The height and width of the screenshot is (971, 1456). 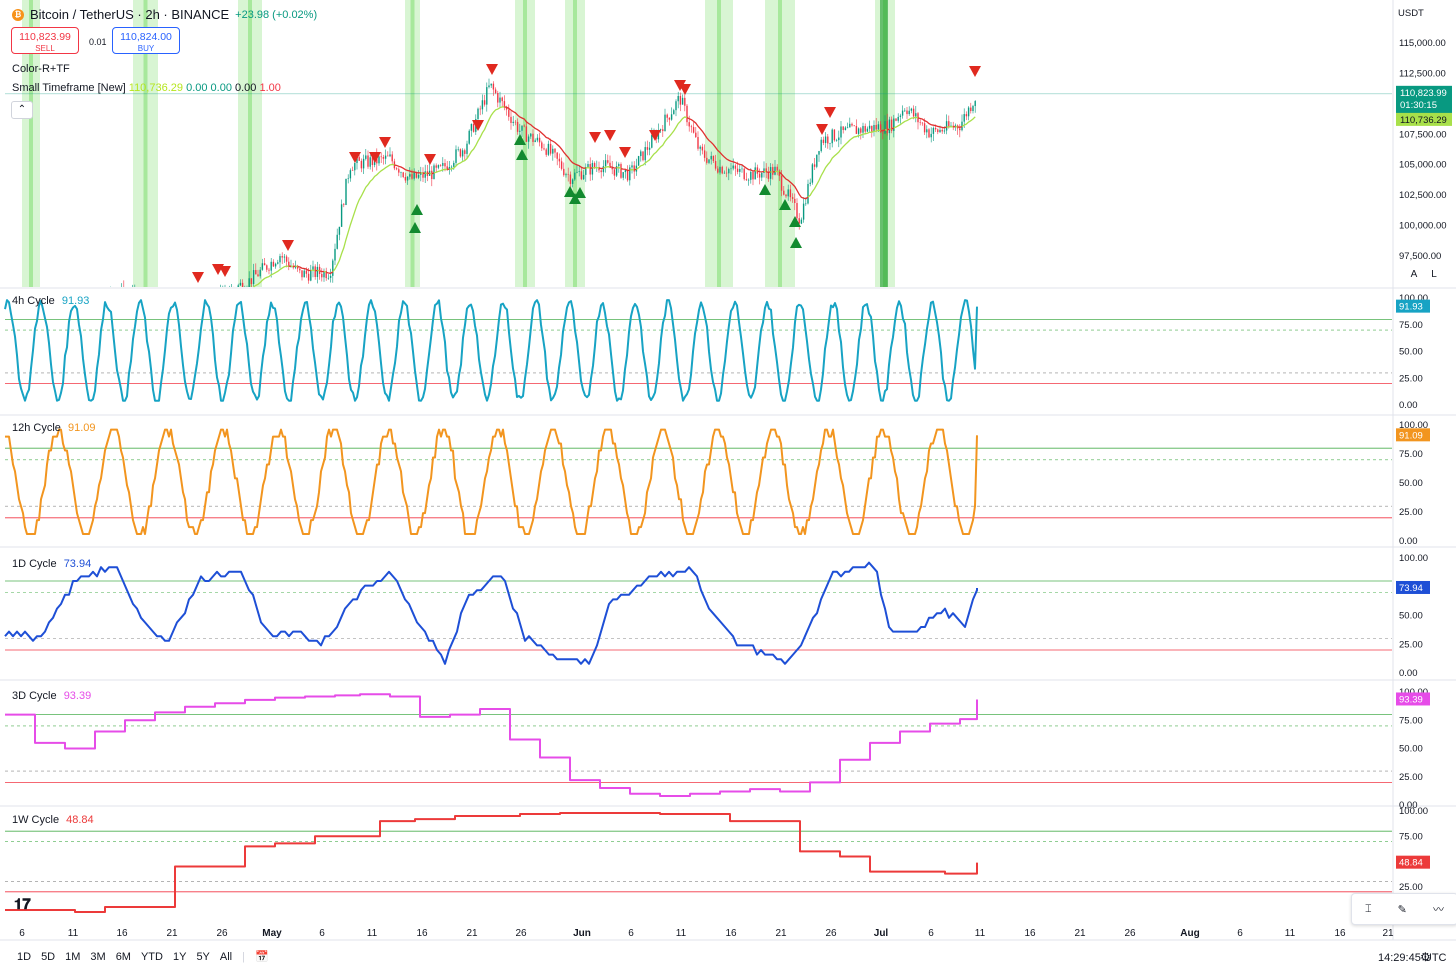 What do you see at coordinates (1423, 120) in the screenshot?
I see `ma-price-text: 110,736.29` at bounding box center [1423, 120].